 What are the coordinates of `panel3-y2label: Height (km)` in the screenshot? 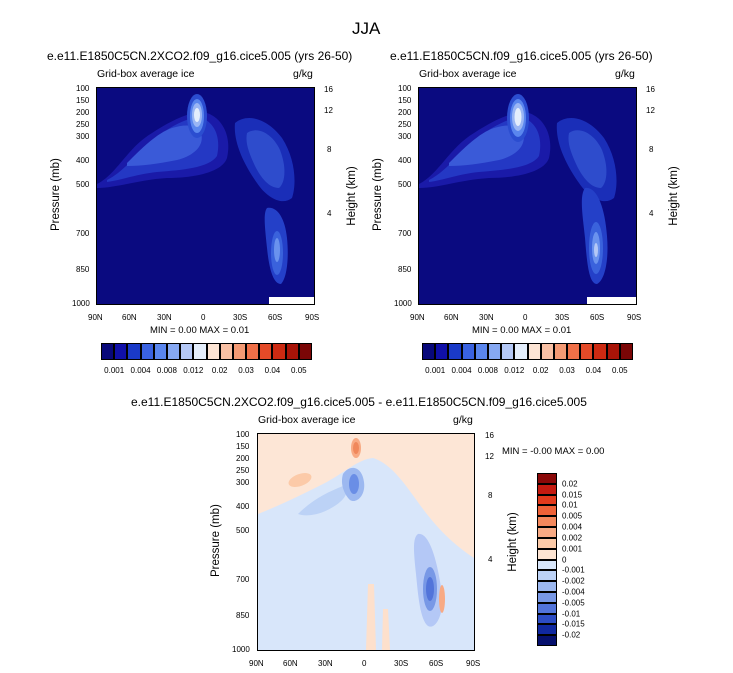 It's located at (513, 542).